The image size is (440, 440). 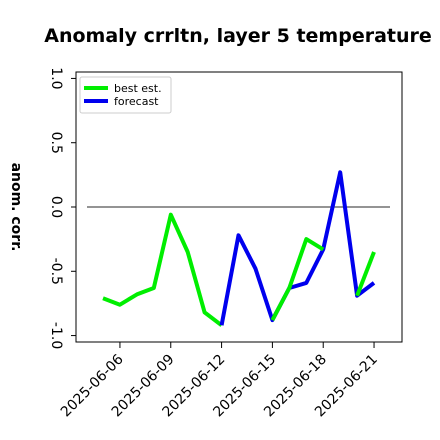 What do you see at coordinates (56, 78) in the screenshot?
I see `y-tick-label: 1.0` at bounding box center [56, 78].